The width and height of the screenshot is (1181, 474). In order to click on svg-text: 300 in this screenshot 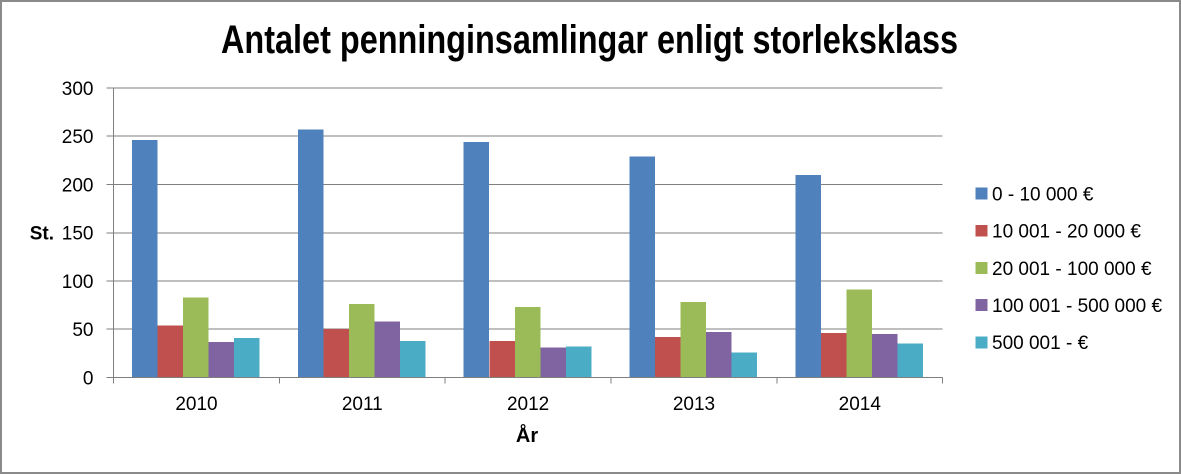, I will do `click(78, 89)`.